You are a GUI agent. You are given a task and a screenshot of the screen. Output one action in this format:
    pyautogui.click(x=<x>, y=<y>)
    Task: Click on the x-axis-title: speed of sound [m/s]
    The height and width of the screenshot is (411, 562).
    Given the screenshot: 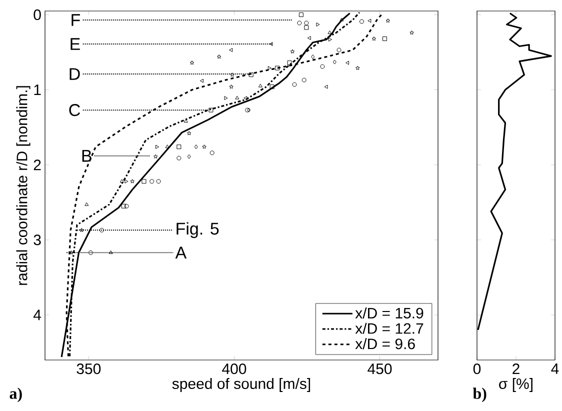 What is the action you would take?
    pyautogui.click(x=241, y=385)
    